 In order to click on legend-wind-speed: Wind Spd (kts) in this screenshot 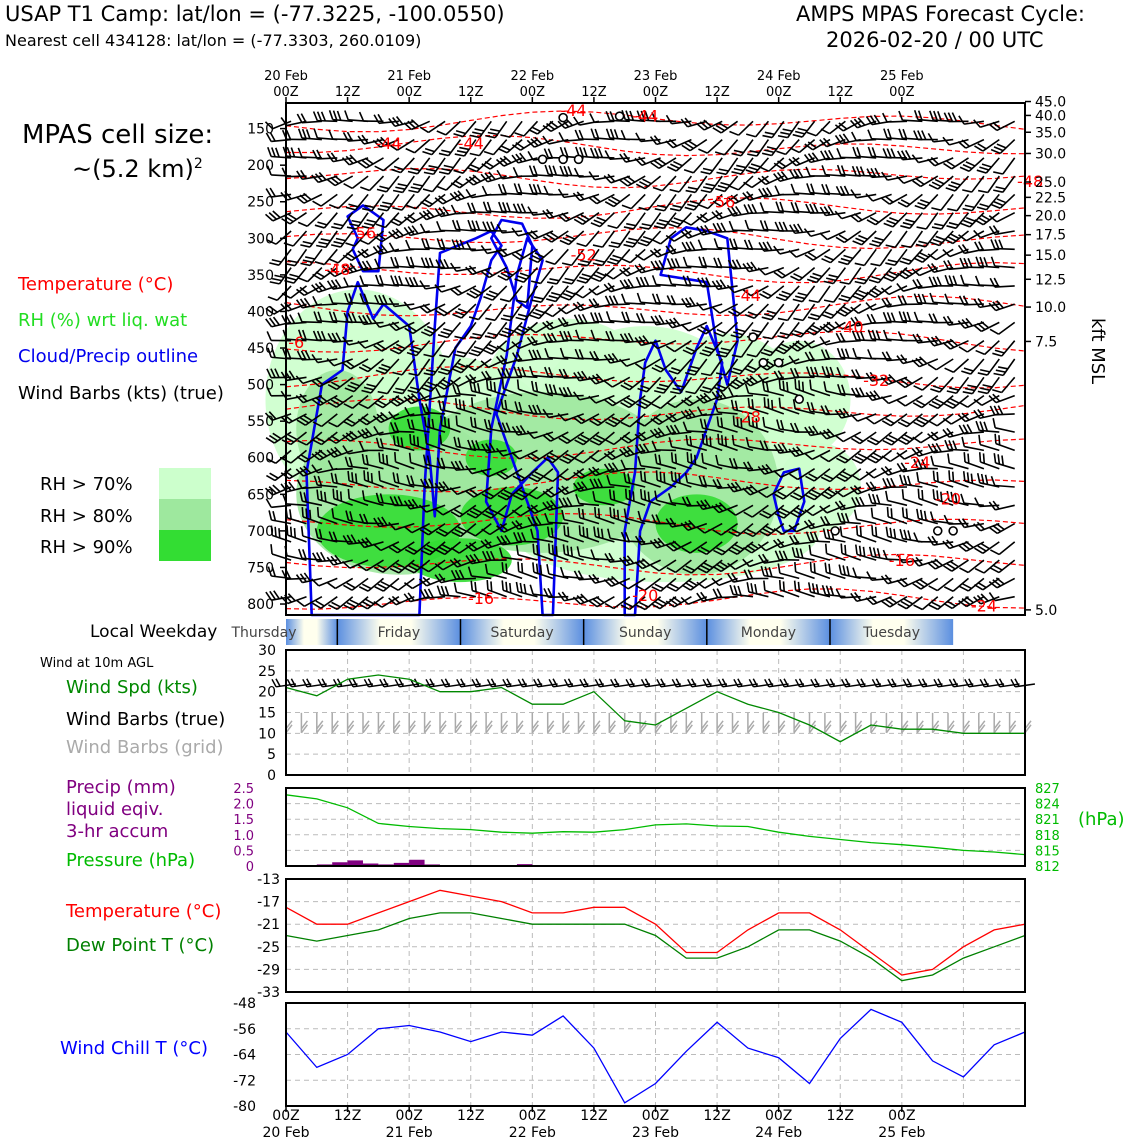, I will do `click(132, 687)`.